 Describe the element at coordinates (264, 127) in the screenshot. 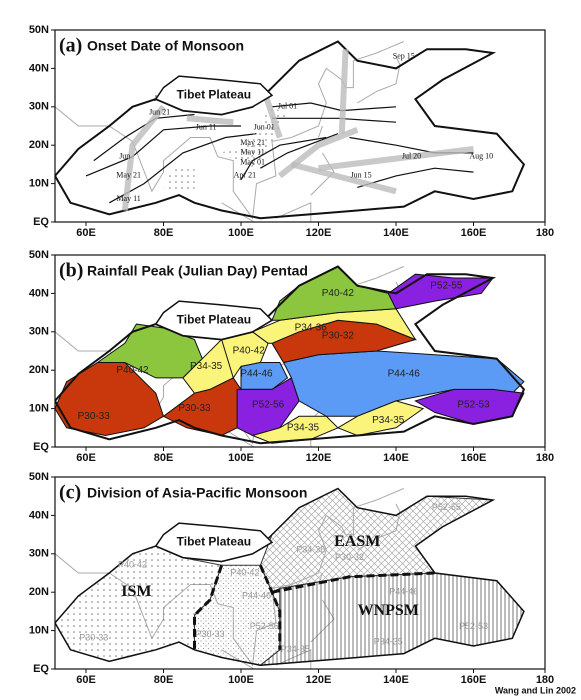

I see `isochrone-label: Jun 01` at that location.